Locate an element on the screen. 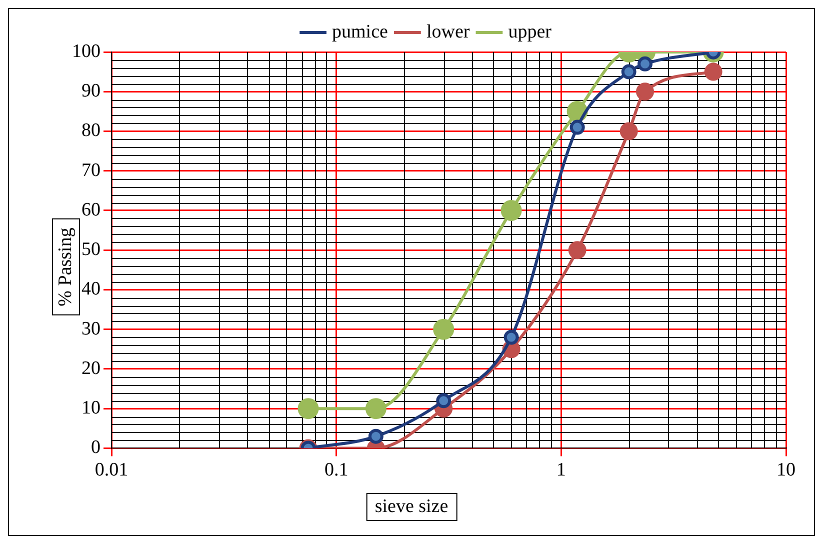  x-tick-label: 1 is located at coordinates (561, 470).